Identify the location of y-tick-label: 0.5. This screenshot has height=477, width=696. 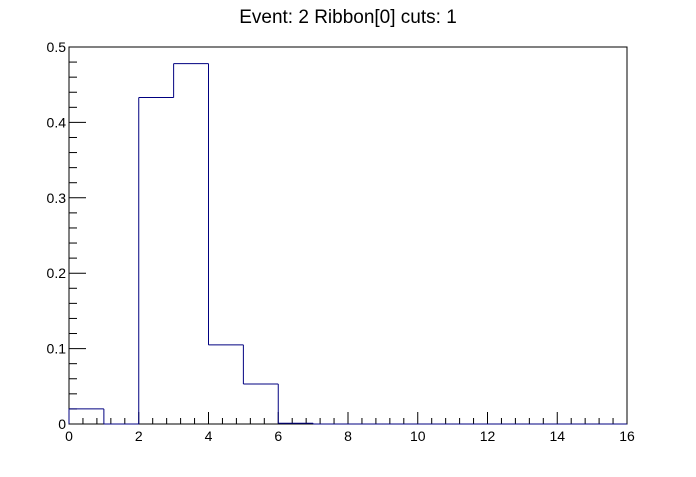
(57, 47).